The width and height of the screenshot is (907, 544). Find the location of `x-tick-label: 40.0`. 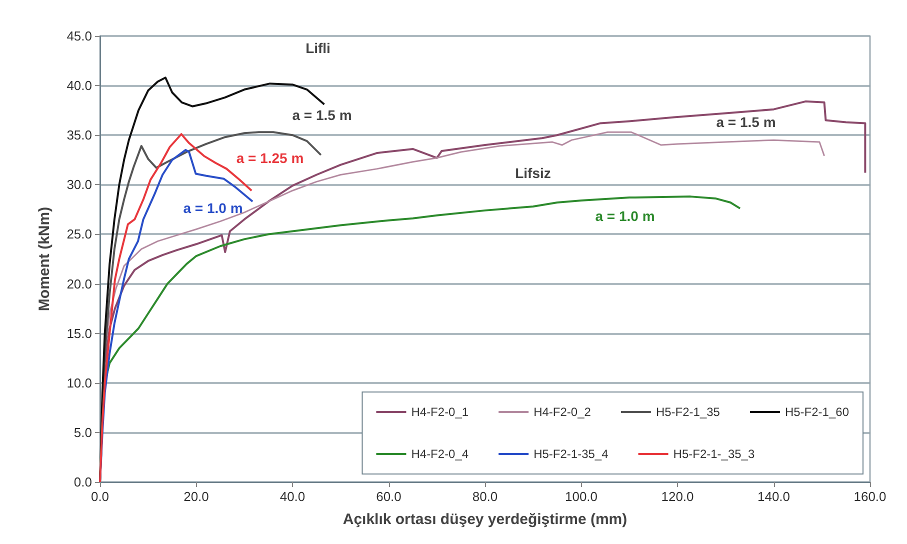

x-tick-label: 40.0 is located at coordinates (293, 496).